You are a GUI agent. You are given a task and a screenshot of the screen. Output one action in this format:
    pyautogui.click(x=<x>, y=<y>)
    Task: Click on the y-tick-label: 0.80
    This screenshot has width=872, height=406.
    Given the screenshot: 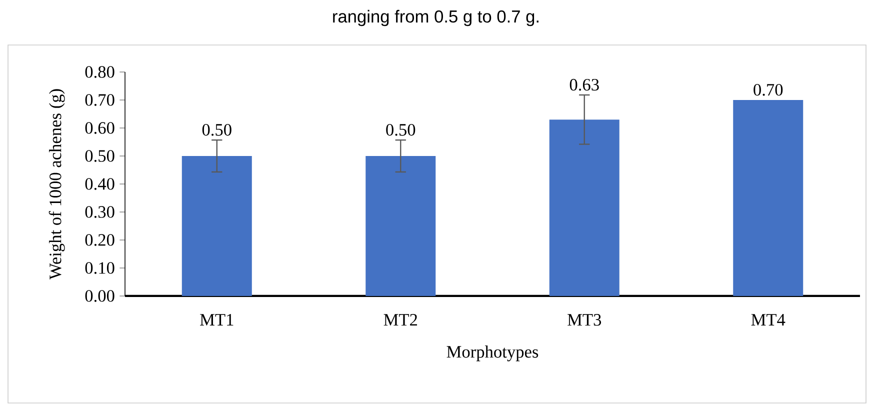 What is the action you would take?
    pyautogui.click(x=99, y=72)
    